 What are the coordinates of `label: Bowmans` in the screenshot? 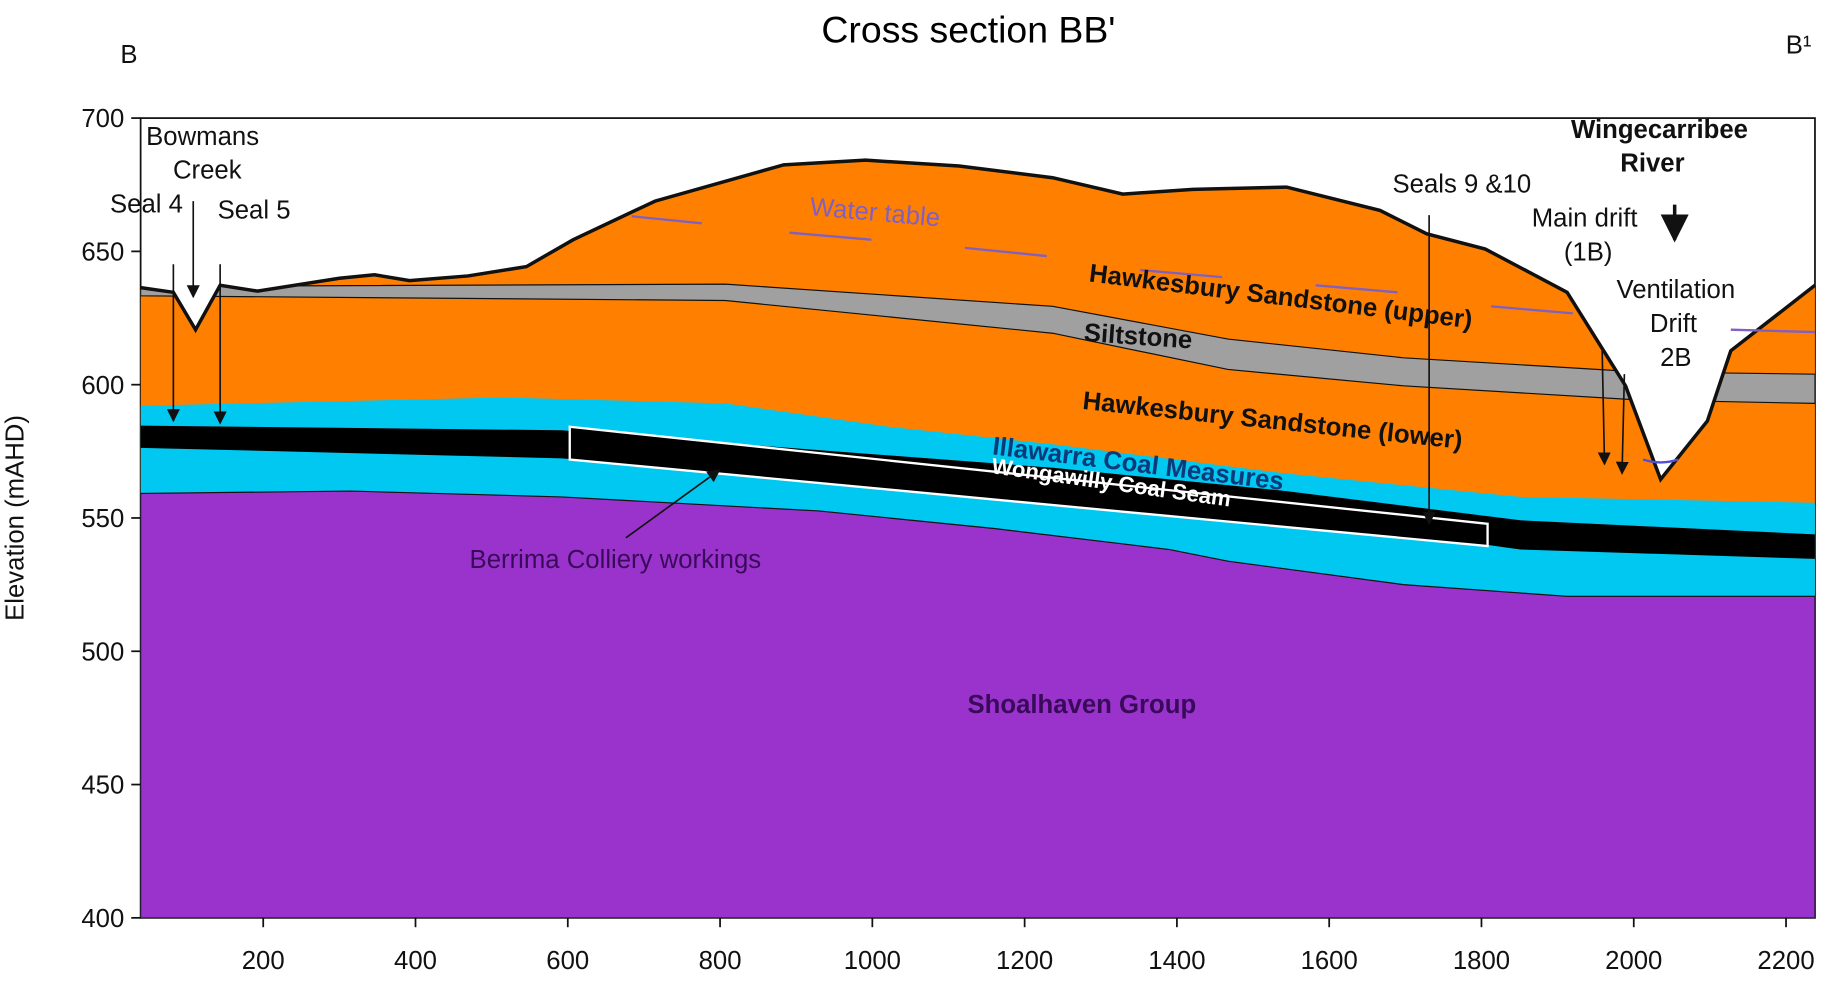 It's located at (202, 137).